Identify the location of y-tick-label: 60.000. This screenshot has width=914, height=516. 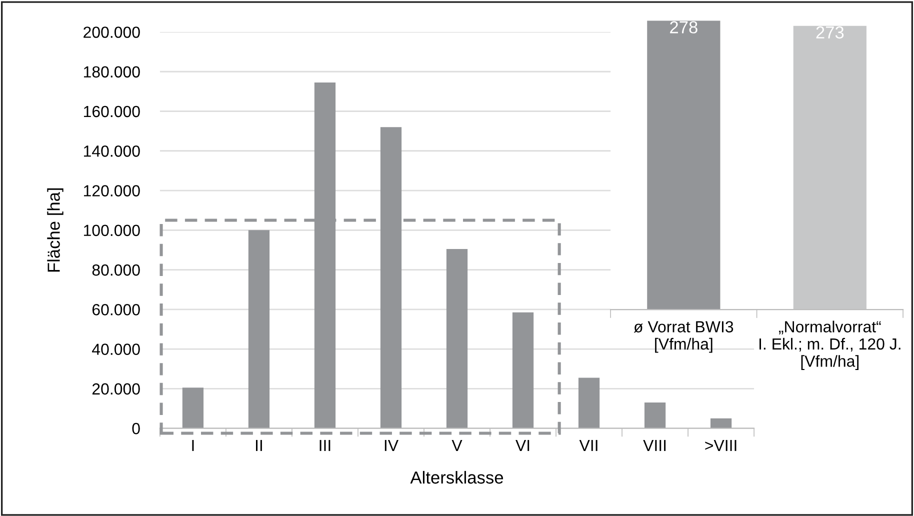
(116, 310).